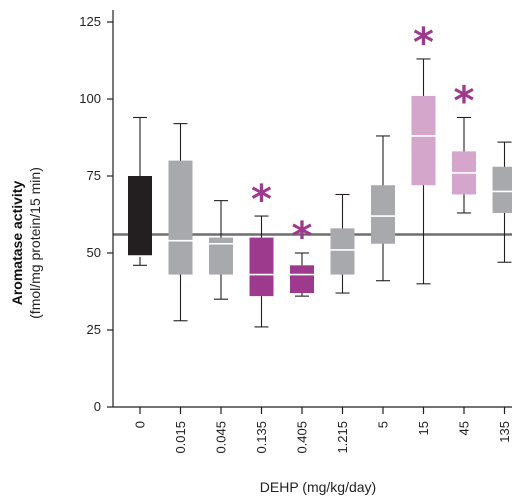 Image resolution: width=512 pixels, height=501 pixels. What do you see at coordinates (94, 329) in the screenshot?
I see `y-tick-label: 25` at bounding box center [94, 329].